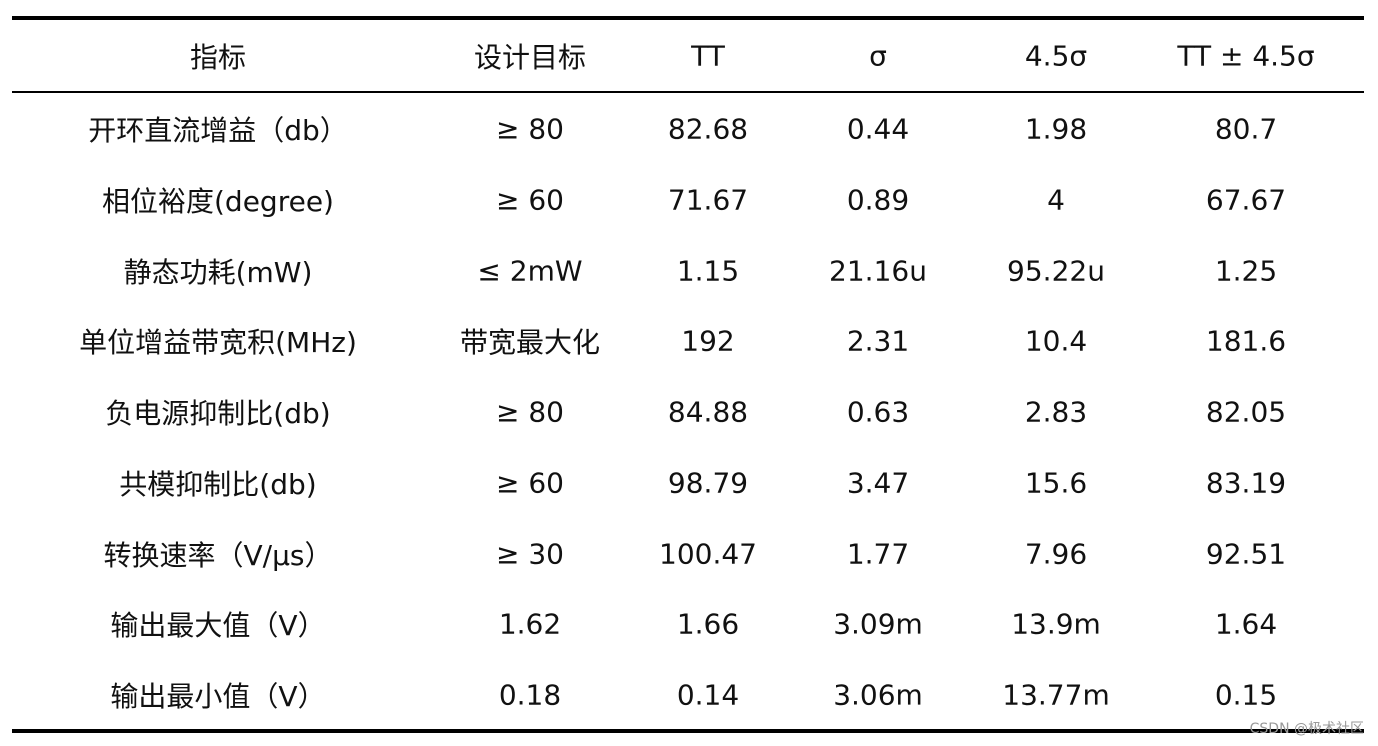 Image resolution: width=1378 pixels, height=746 pixels. What do you see at coordinates (530, 624) in the screenshot?
I see `table-cell: 1.62` at bounding box center [530, 624].